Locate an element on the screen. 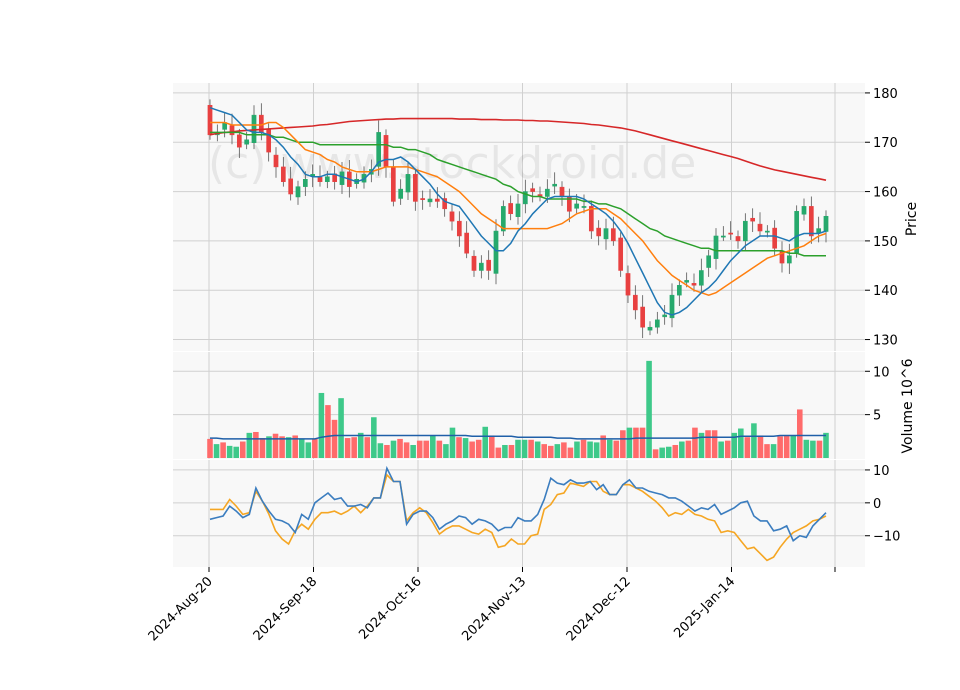 This screenshot has height=690, width=960. oscillator-orange-line is located at coordinates (518, 517).